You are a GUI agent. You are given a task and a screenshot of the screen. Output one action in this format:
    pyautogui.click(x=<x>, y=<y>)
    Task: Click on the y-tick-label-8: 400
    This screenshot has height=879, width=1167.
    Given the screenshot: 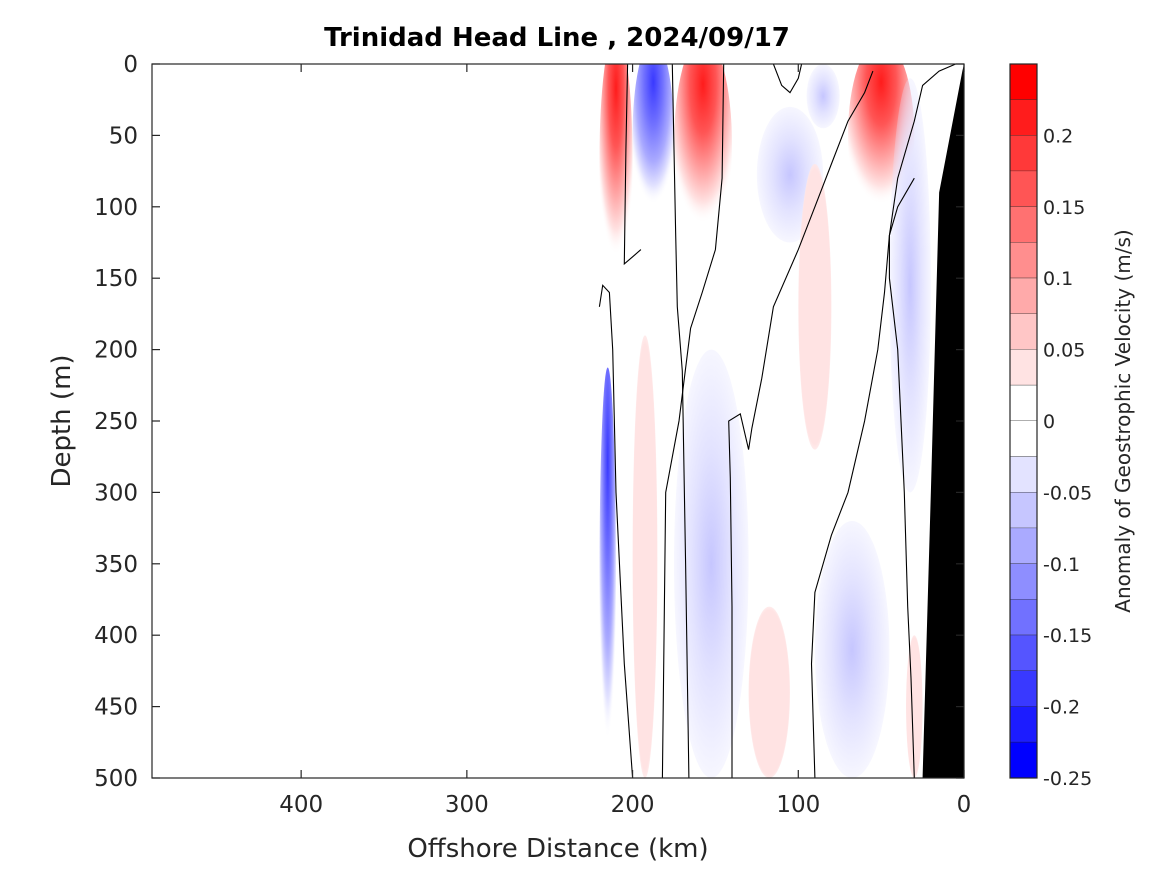 What is the action you would take?
    pyautogui.click(x=116, y=636)
    